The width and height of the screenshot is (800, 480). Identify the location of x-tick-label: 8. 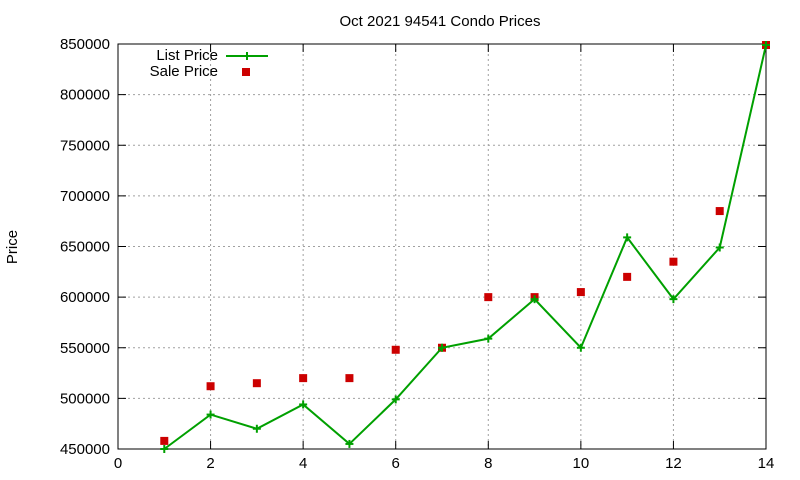
(488, 463).